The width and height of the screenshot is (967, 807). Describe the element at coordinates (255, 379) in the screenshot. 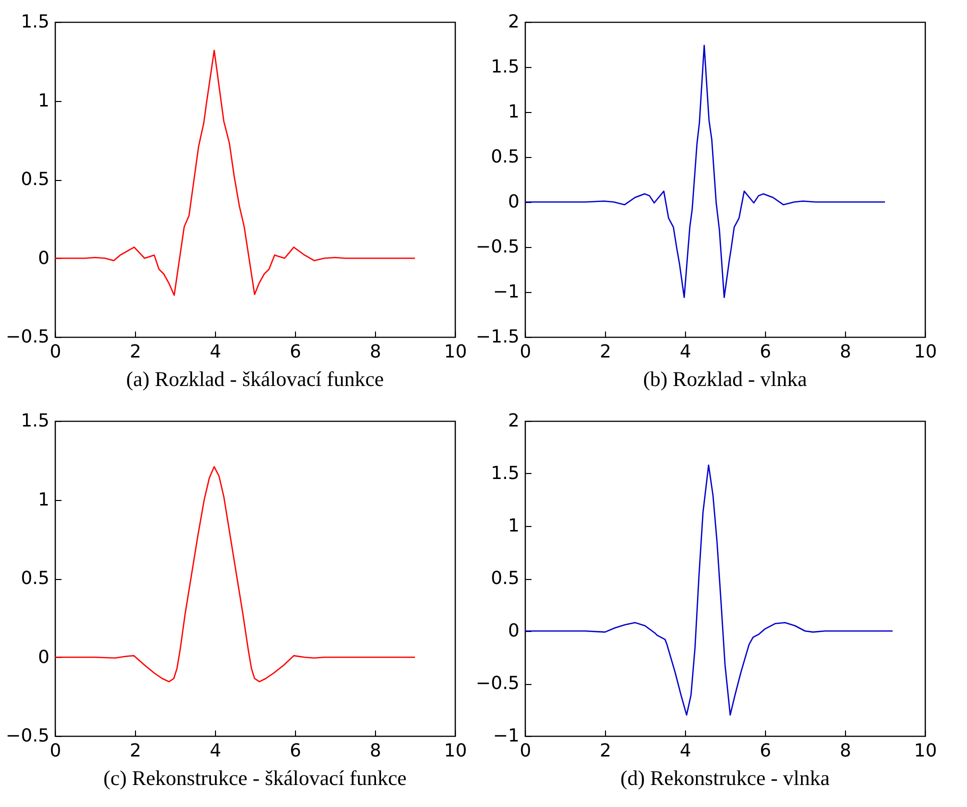

I see `text: (a) Rozklad - škálovací funkce` at that location.